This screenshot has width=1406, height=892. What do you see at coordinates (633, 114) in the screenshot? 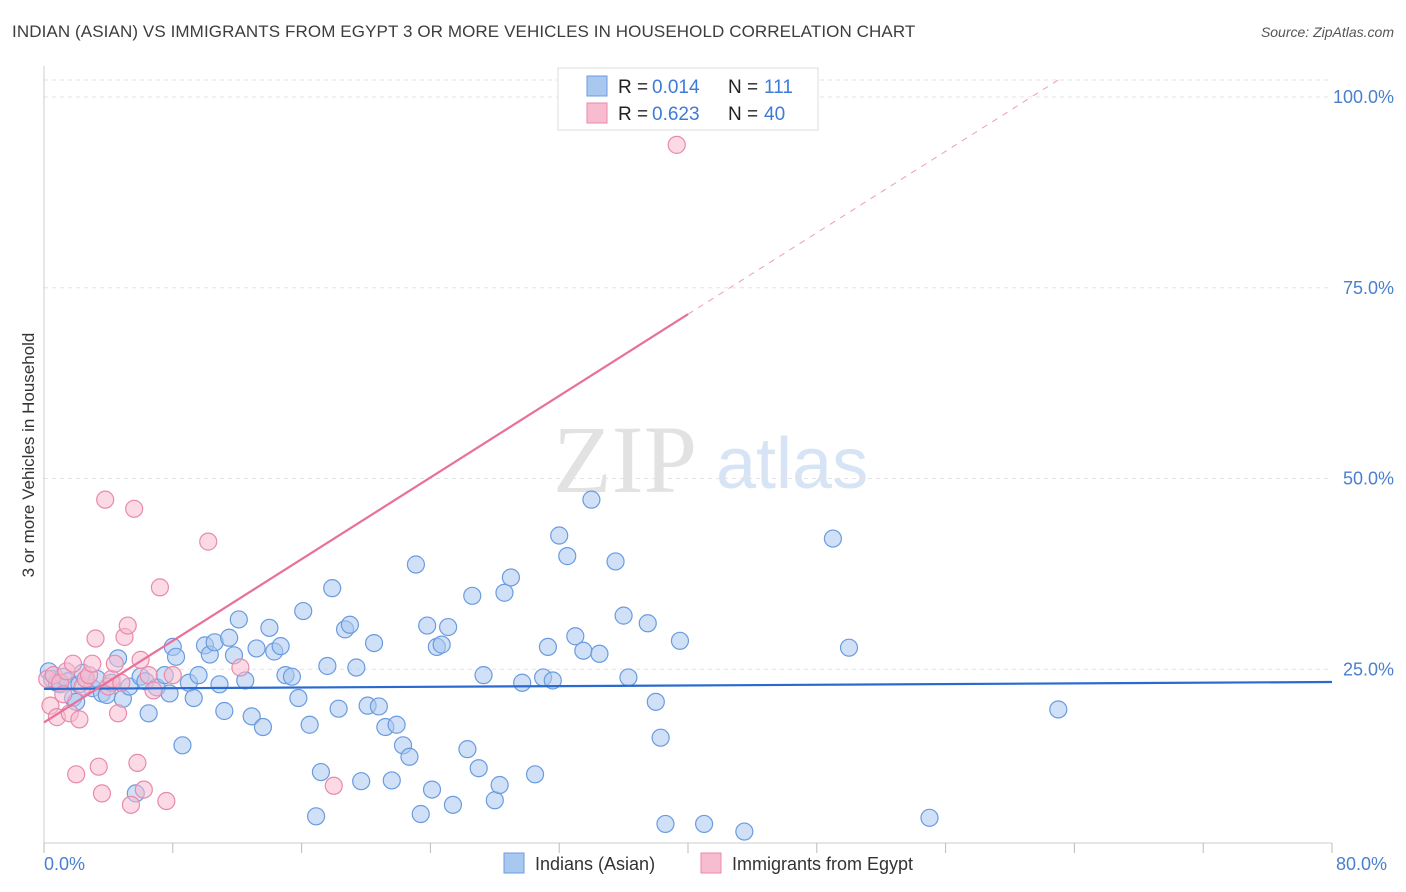
I see `legend-r-label-2: R =` at bounding box center [633, 114].